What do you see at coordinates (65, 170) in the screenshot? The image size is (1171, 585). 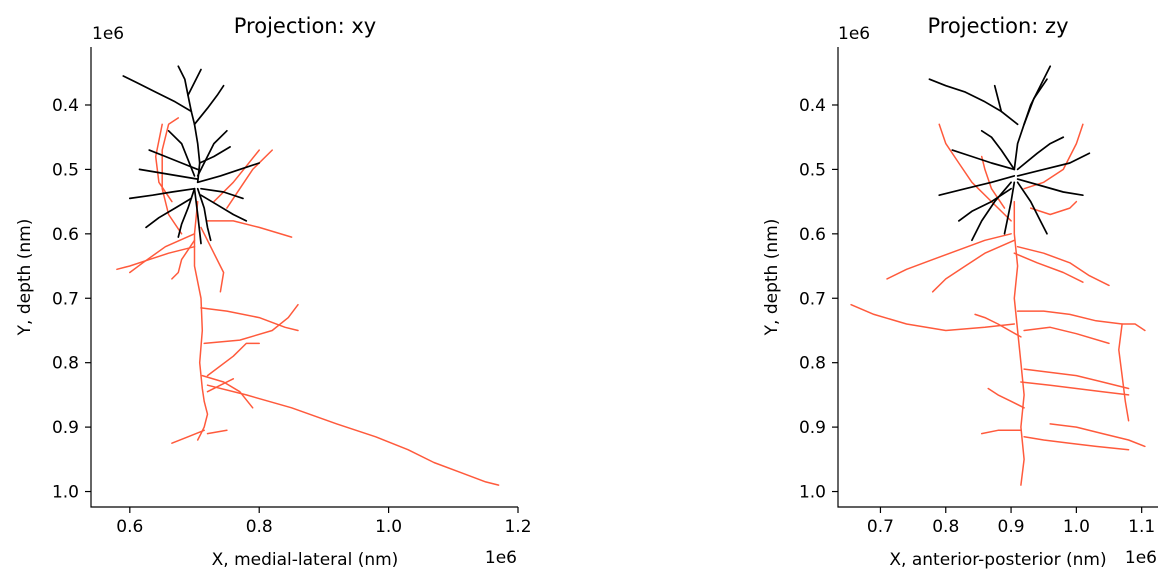 I see `y-tick-label: 0.5` at bounding box center [65, 170].